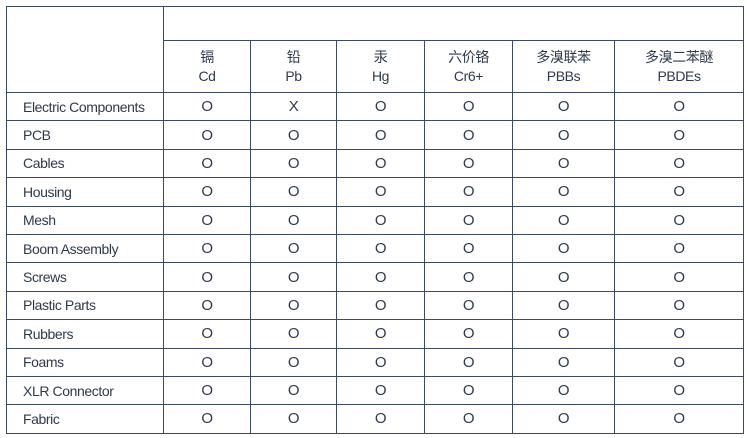  I want to click on column-header: 多溴二苯醚 PBDEs, so click(679, 66).